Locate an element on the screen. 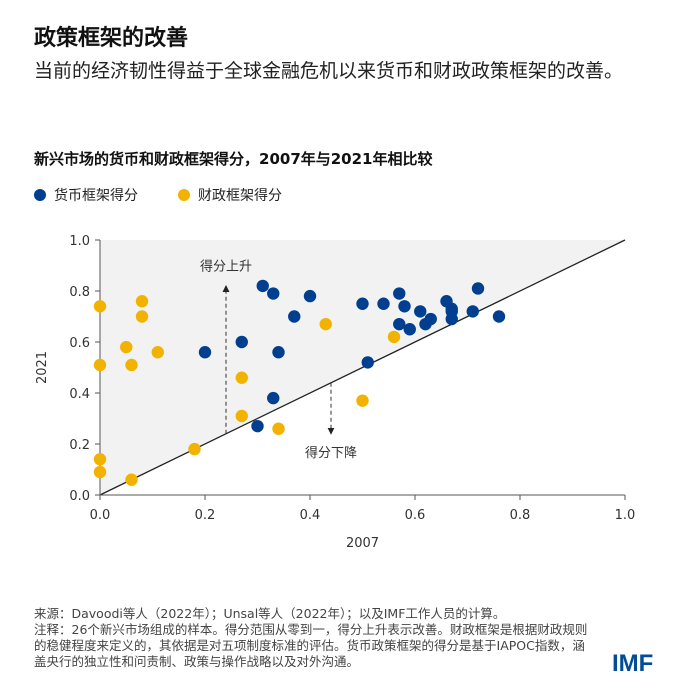  legend: 货币框架得分 财政框架得分 is located at coordinates (158, 195).